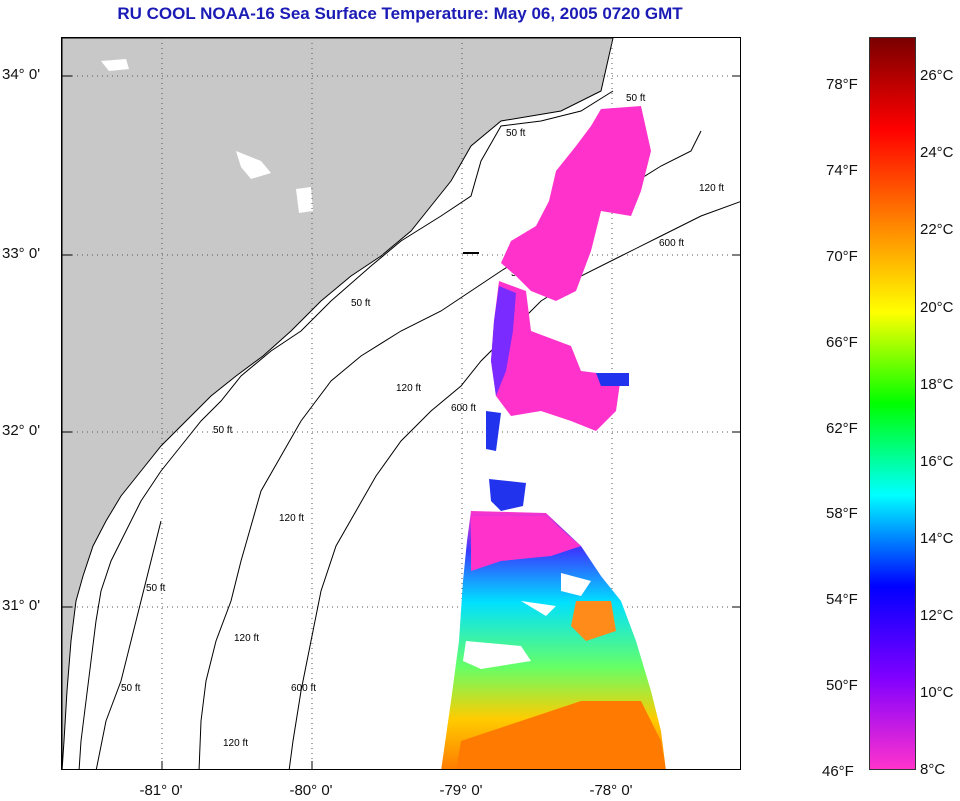  What do you see at coordinates (21, 430) in the screenshot?
I see `lat-label-32: 32° 0'` at bounding box center [21, 430].